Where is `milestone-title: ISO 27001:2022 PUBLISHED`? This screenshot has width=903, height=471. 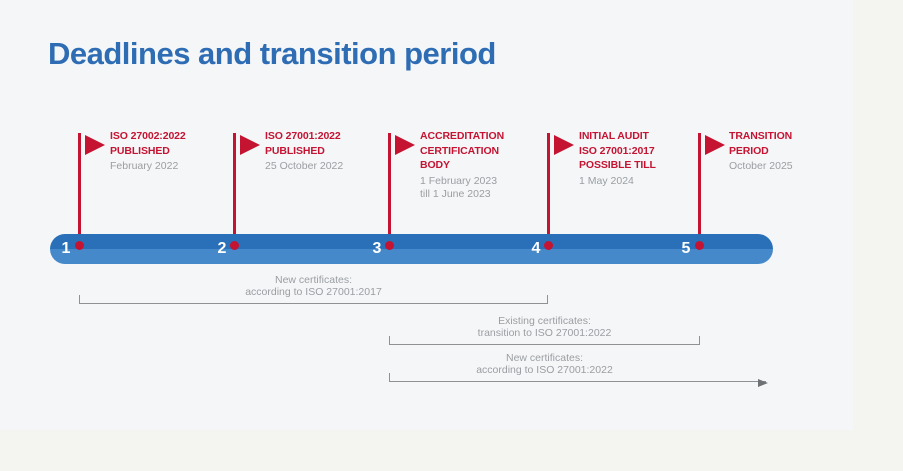
milestone-title: ISO 27001:2022 PUBLISHED is located at coordinates (303, 143).